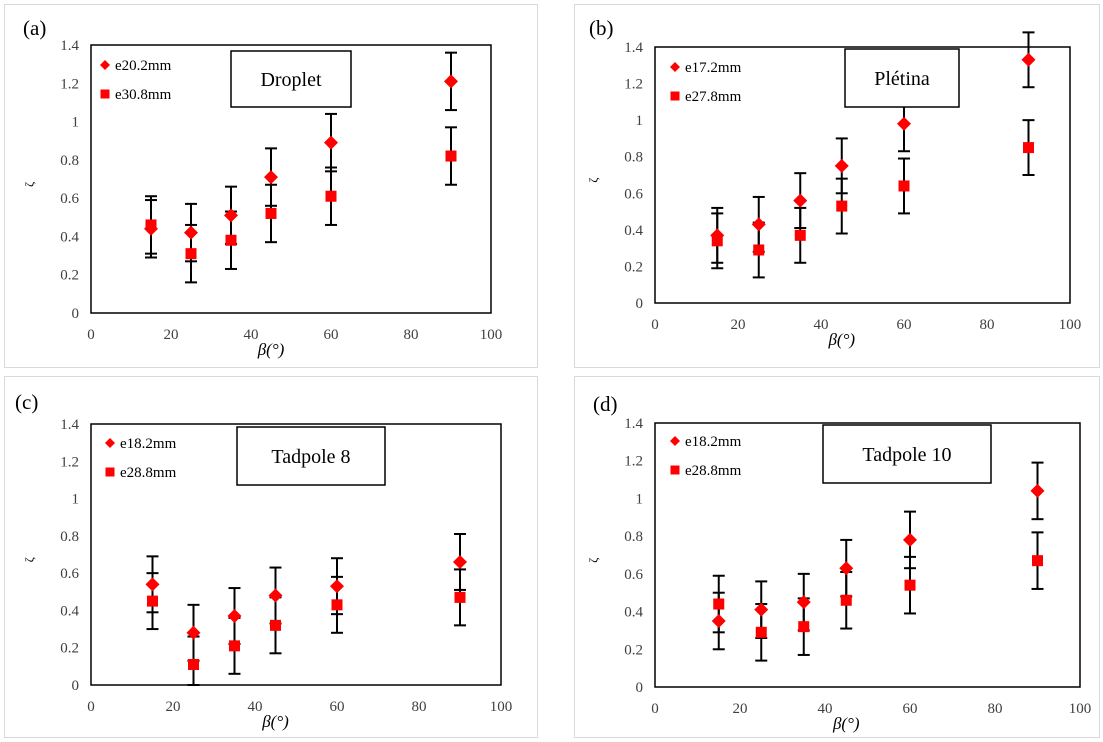 Image resolution: width=1103 pixels, height=742 pixels. I want to click on y-tick-label: 0.8, so click(633, 537).